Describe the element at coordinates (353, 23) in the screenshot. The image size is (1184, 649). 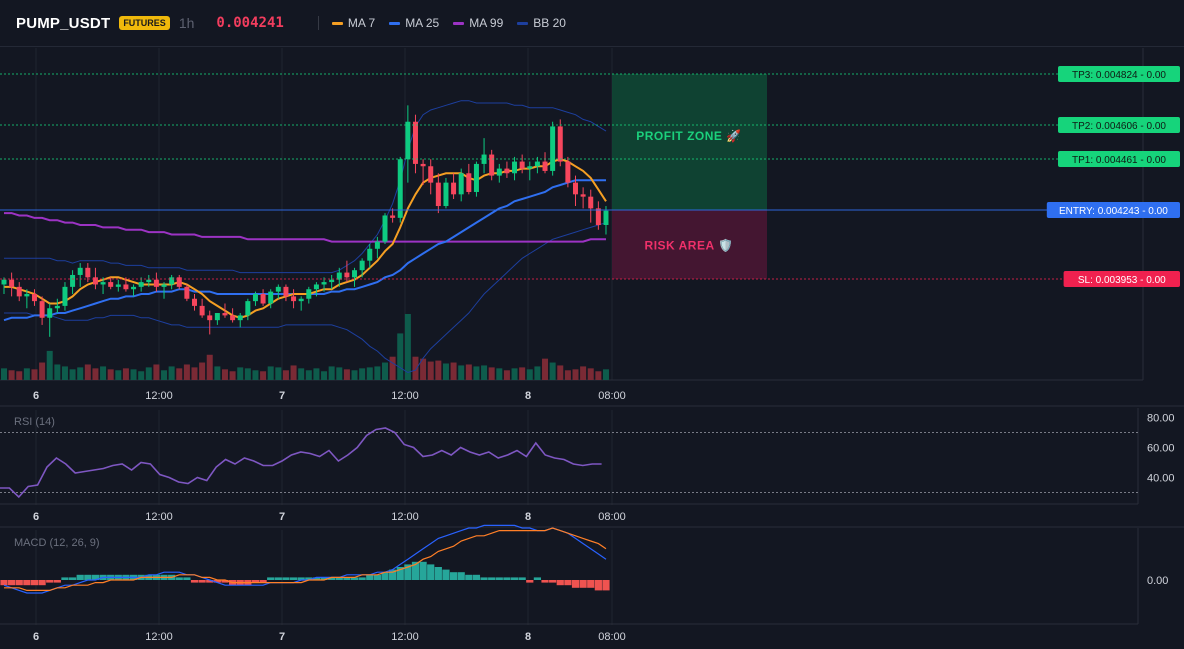
I see `legend-ma7: MA 7` at that location.